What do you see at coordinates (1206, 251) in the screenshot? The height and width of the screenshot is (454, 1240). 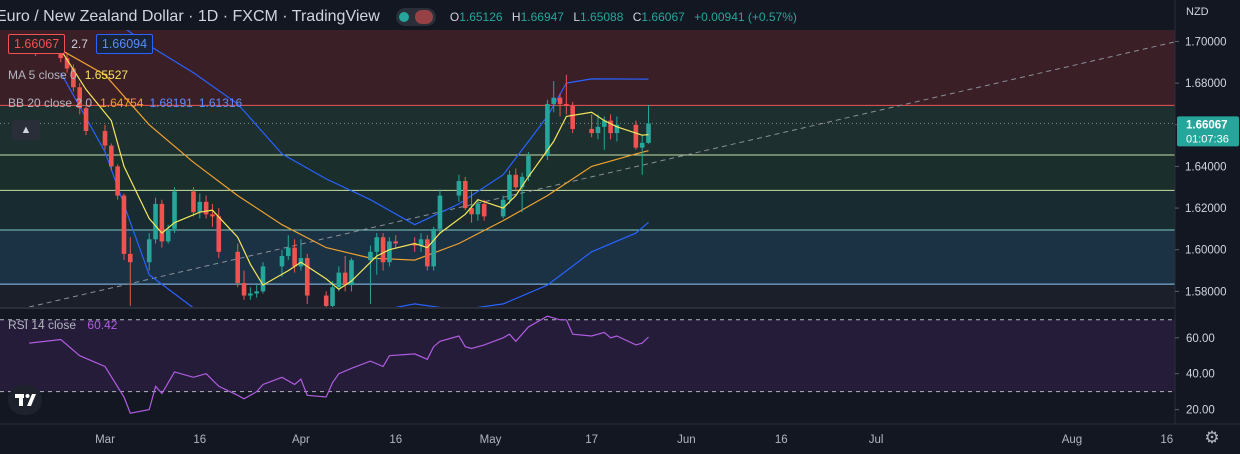 I see `y-tick-label: 1.60000` at bounding box center [1206, 251].